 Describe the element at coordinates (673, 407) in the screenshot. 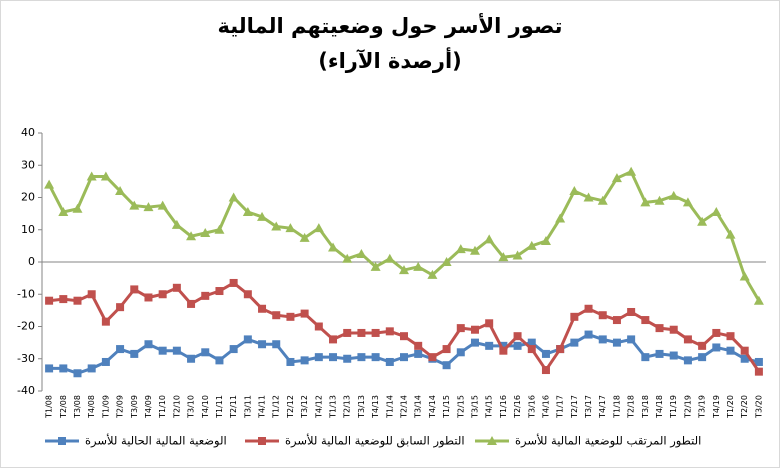

I see `x-tick-label: T1/19` at that location.